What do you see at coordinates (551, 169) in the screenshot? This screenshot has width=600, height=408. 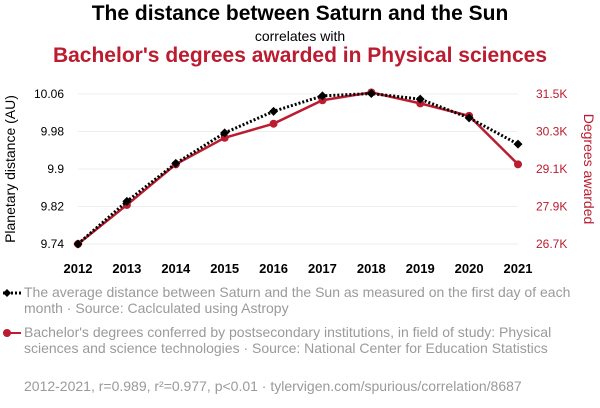 I see `y-right-tick-label: 29.1K` at bounding box center [551, 169].